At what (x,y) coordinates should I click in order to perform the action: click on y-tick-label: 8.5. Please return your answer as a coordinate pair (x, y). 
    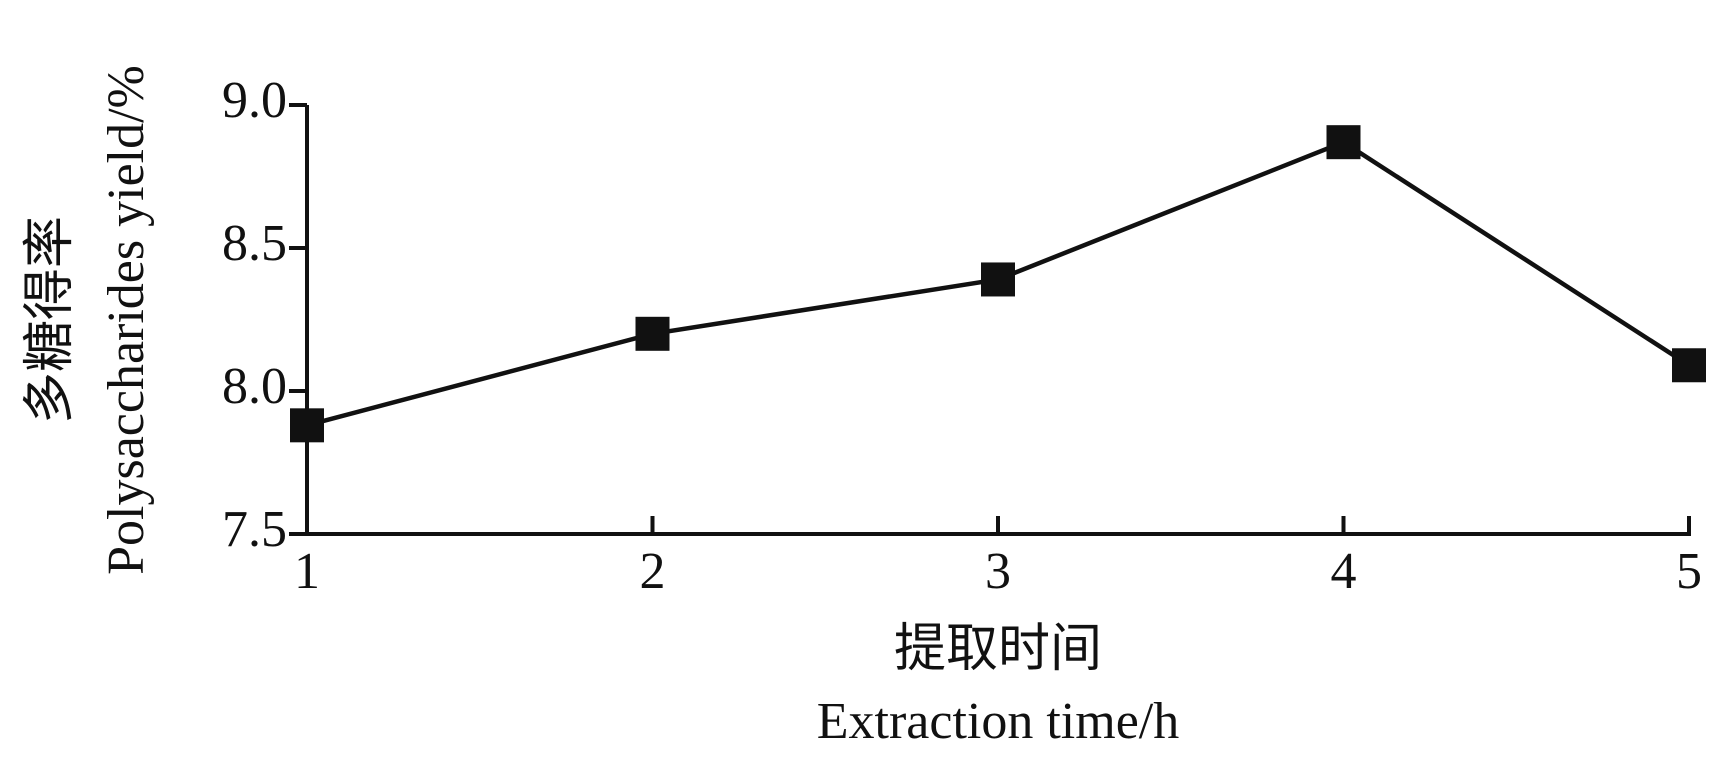
    Looking at the image, I should click on (254, 243).